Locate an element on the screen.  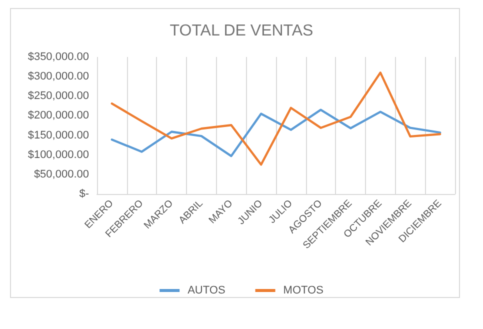
line-series is located at coordinates (276, 133).